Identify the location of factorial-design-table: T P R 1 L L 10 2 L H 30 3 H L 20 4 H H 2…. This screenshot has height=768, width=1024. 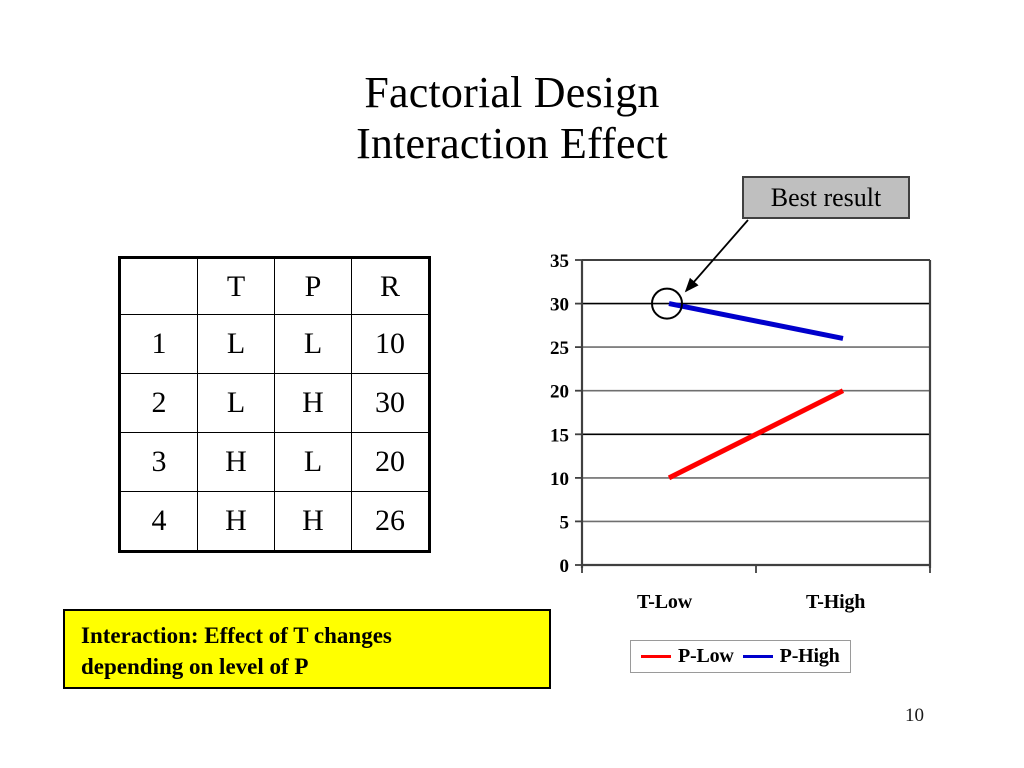
(274, 404).